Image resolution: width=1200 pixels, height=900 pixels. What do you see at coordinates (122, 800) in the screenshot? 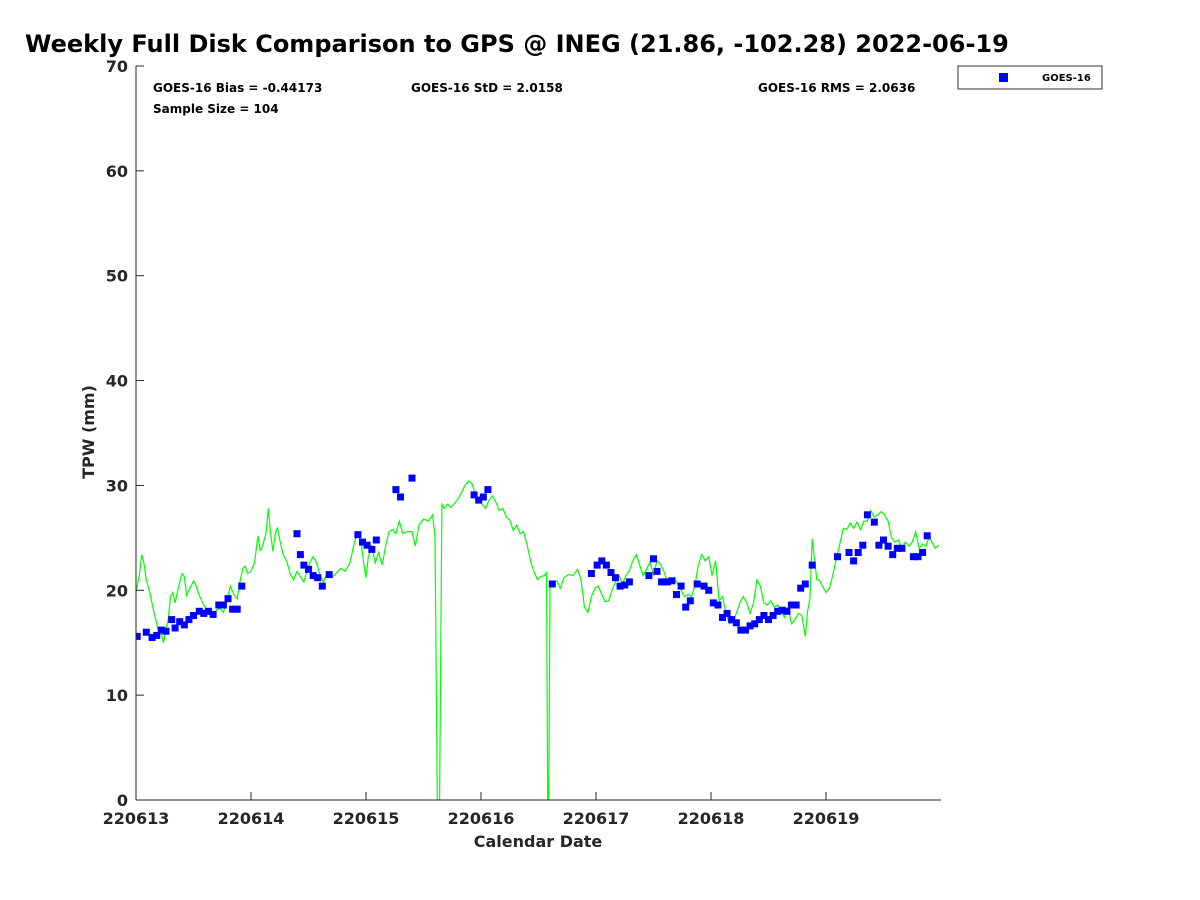
I see `y-tick-label: 0` at bounding box center [122, 800].